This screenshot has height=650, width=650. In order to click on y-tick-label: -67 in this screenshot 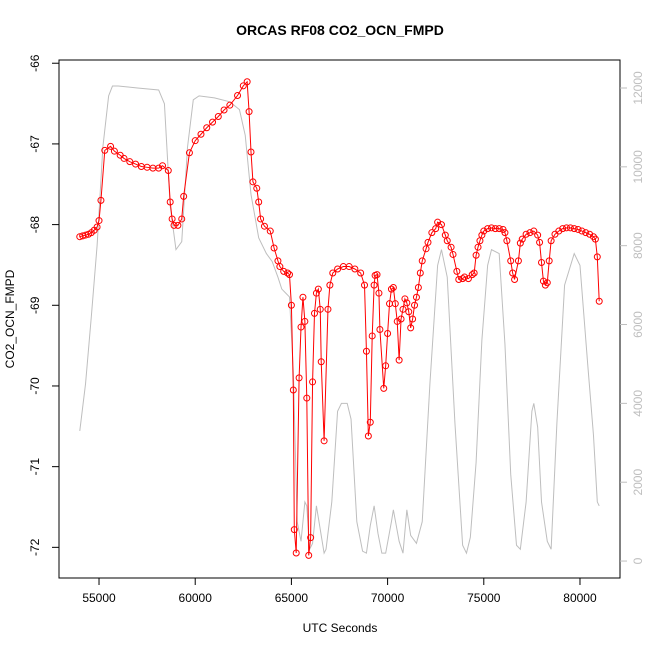, I will do `click(35, 144)`.